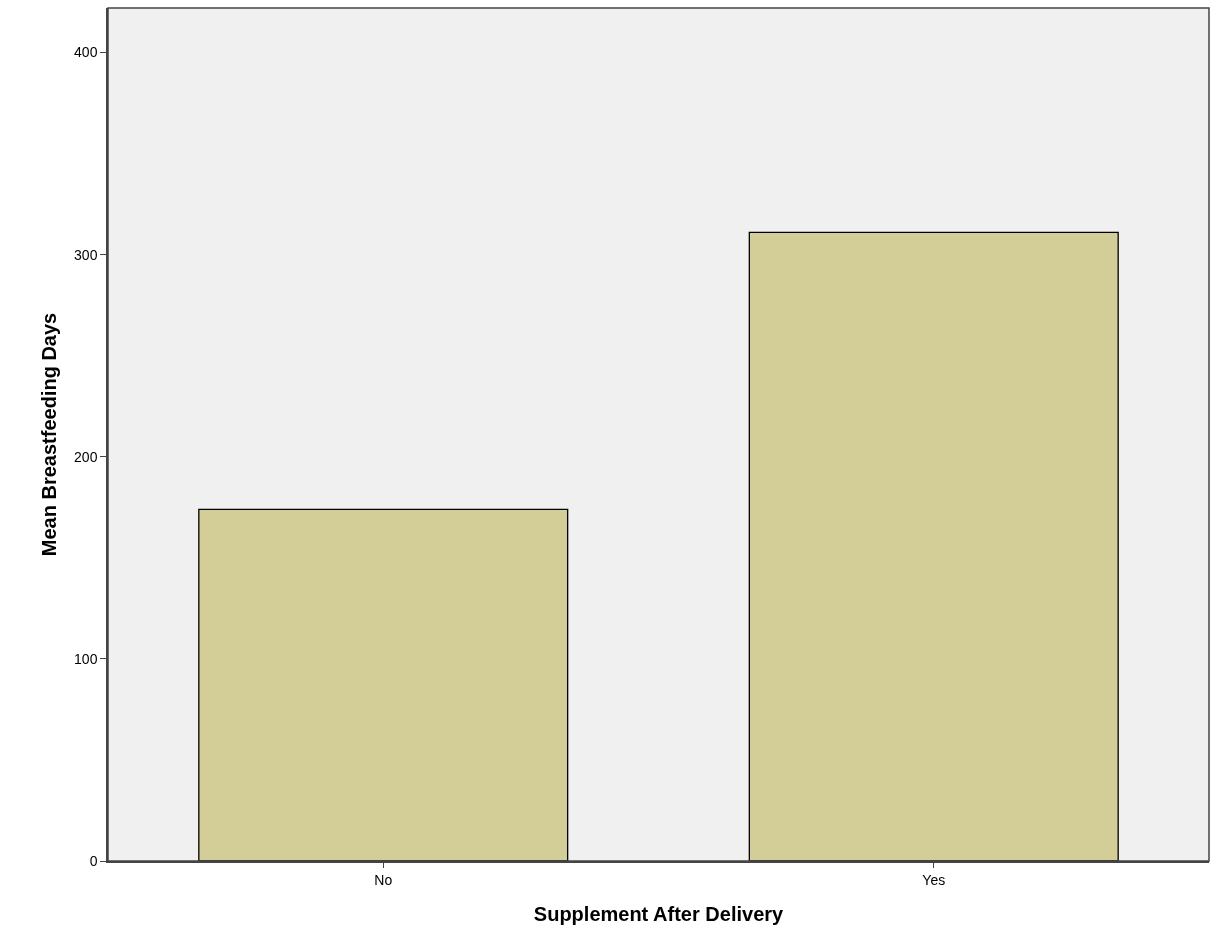  What do you see at coordinates (86, 52) in the screenshot?
I see `y-tick-label: 400` at bounding box center [86, 52].